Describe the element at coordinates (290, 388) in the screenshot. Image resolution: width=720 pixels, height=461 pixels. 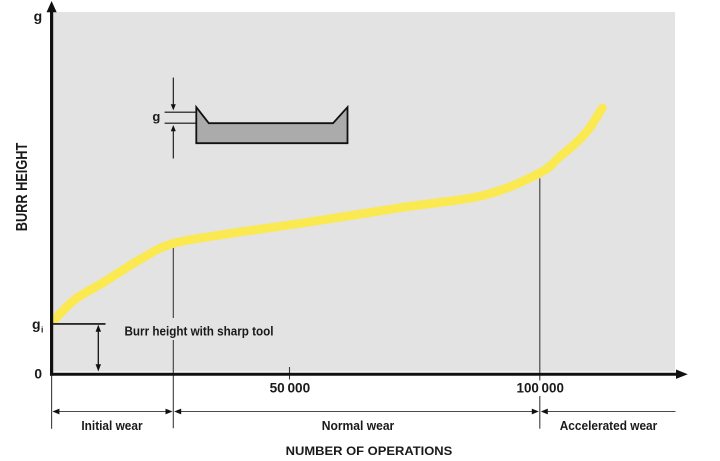
I see `svg-text: 50 000` at that location.